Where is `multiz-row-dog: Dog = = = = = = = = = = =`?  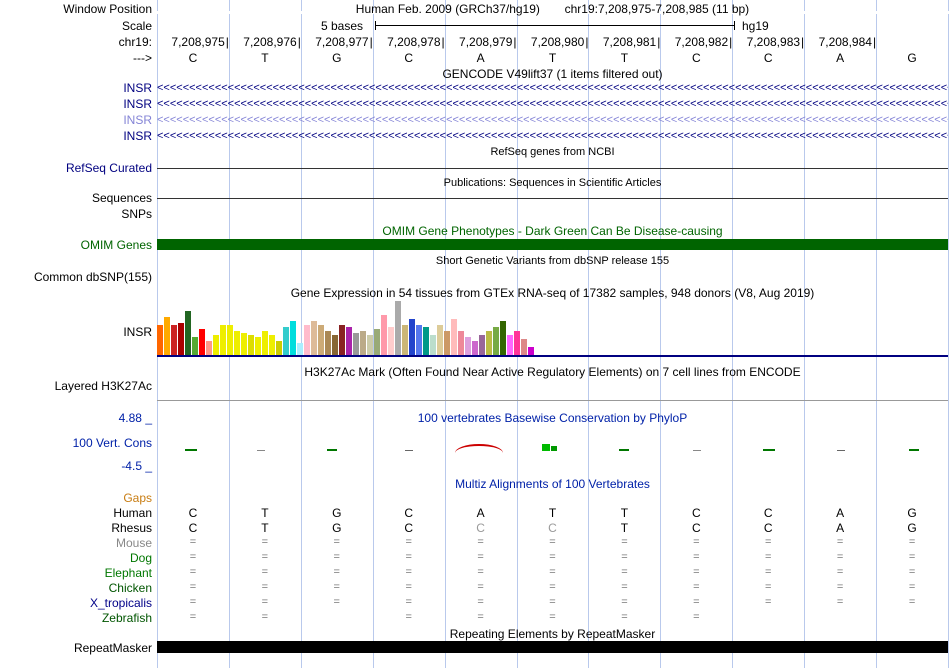
multiz-row-dog: Dog = = = = = = = = = = = is located at coordinates (475, 558).